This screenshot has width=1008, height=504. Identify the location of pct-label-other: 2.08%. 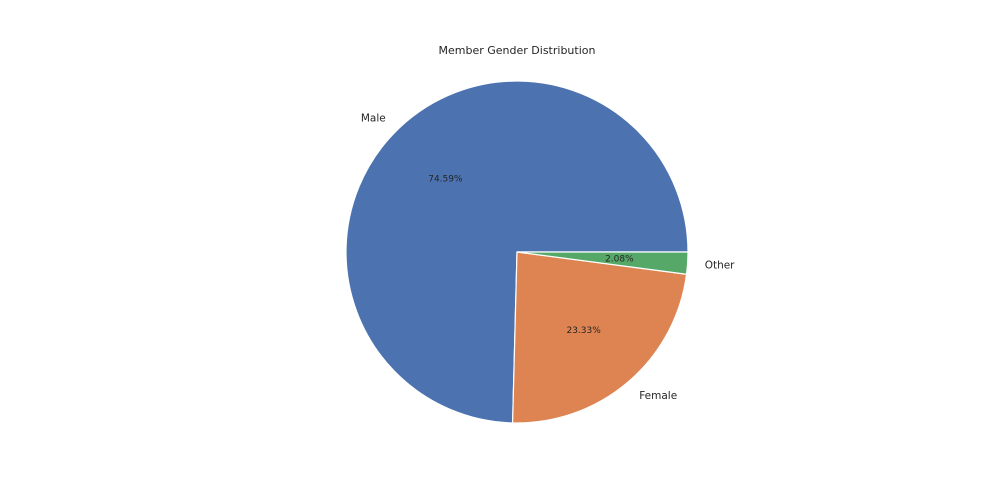
(619, 260).